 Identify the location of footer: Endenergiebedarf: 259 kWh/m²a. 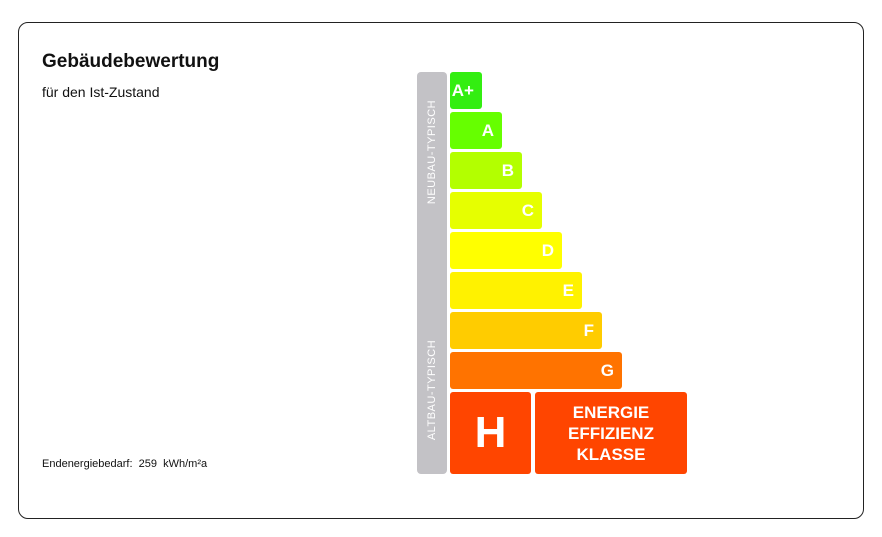
(124, 464).